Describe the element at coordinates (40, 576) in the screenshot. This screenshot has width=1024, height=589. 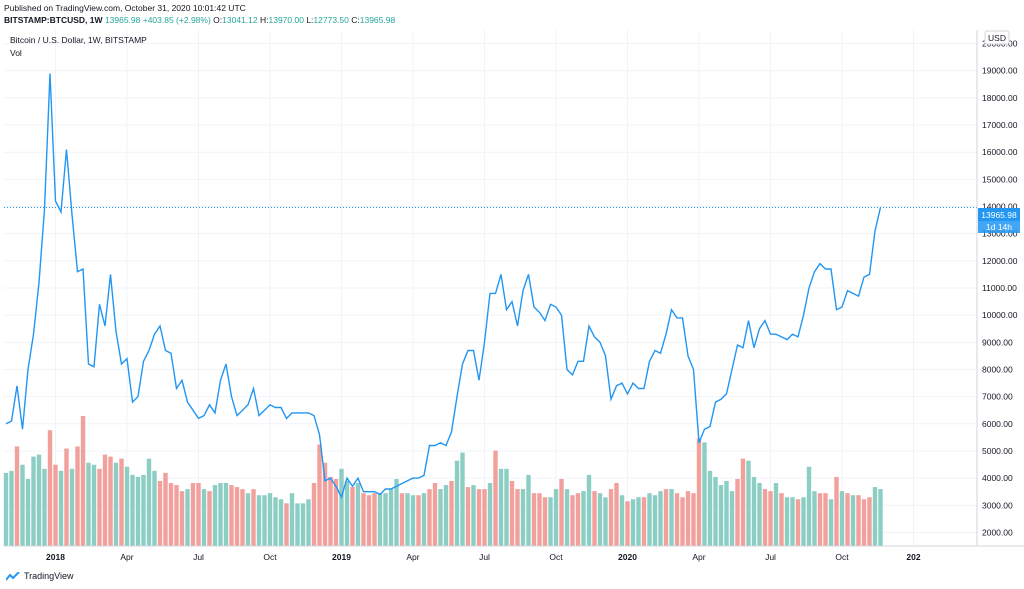
I see `footer-brand: TradingView` at that location.